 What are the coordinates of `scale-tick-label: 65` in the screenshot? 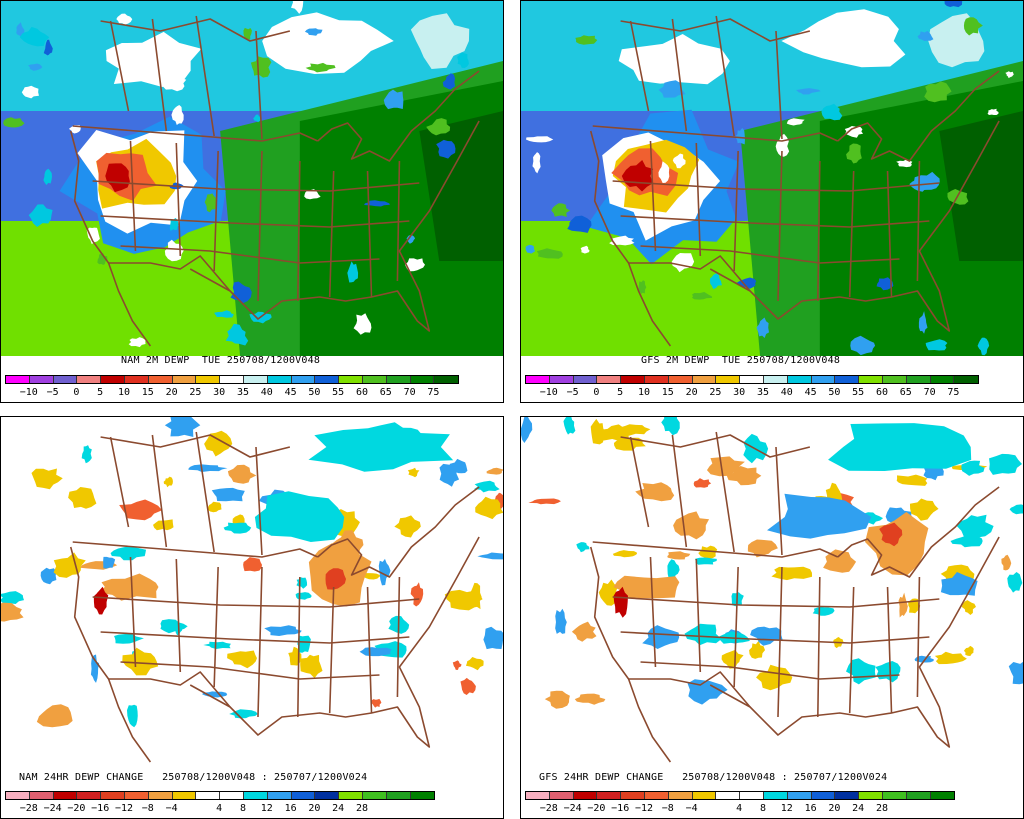 It's located at (905, 392).